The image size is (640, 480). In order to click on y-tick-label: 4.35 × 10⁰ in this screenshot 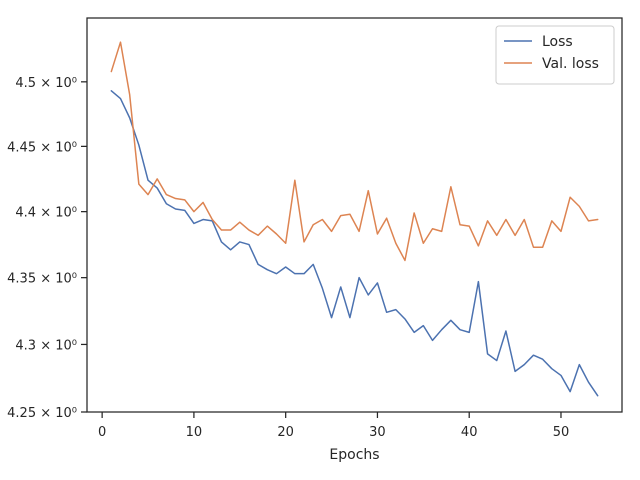, I will do `click(42, 279)`.